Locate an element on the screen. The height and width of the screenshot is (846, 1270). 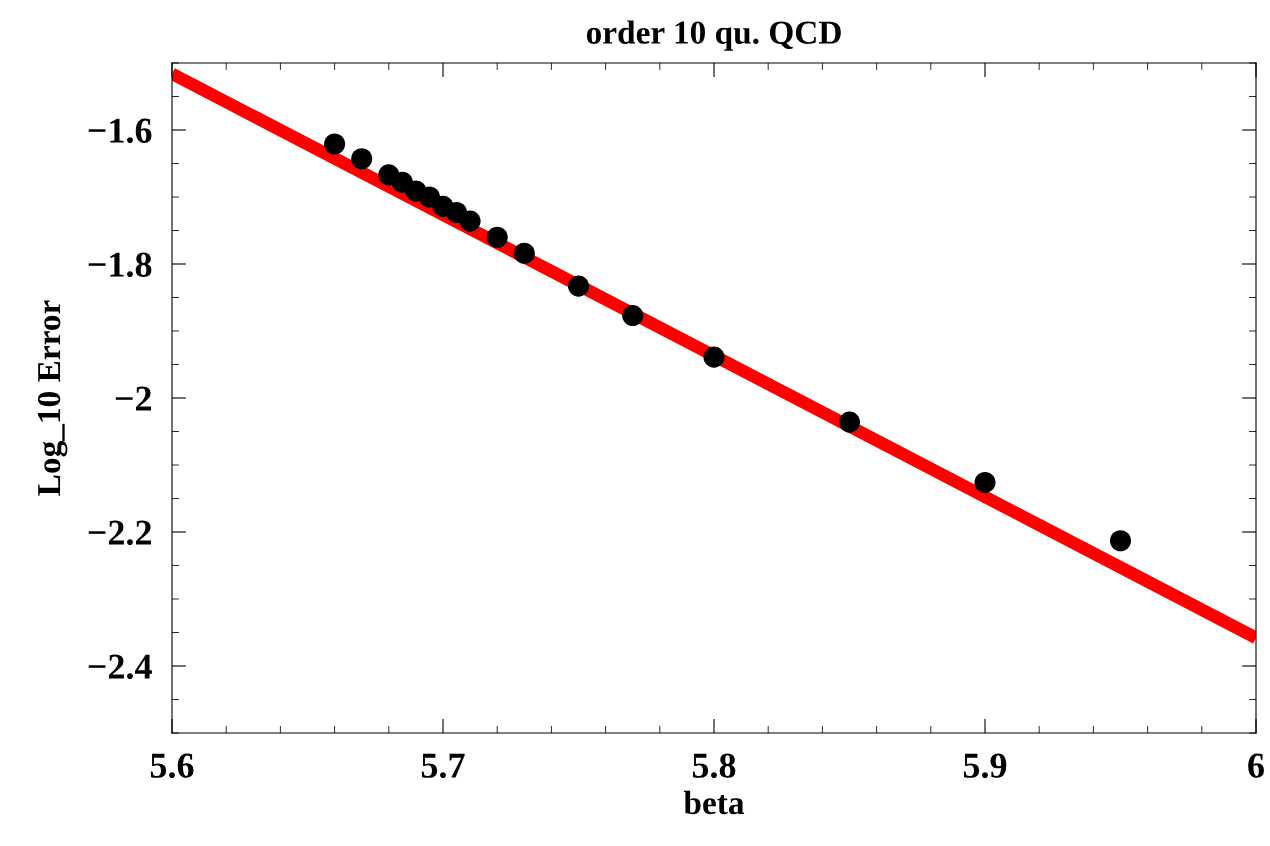
y-tick-label: −1.6 is located at coordinates (120, 131).